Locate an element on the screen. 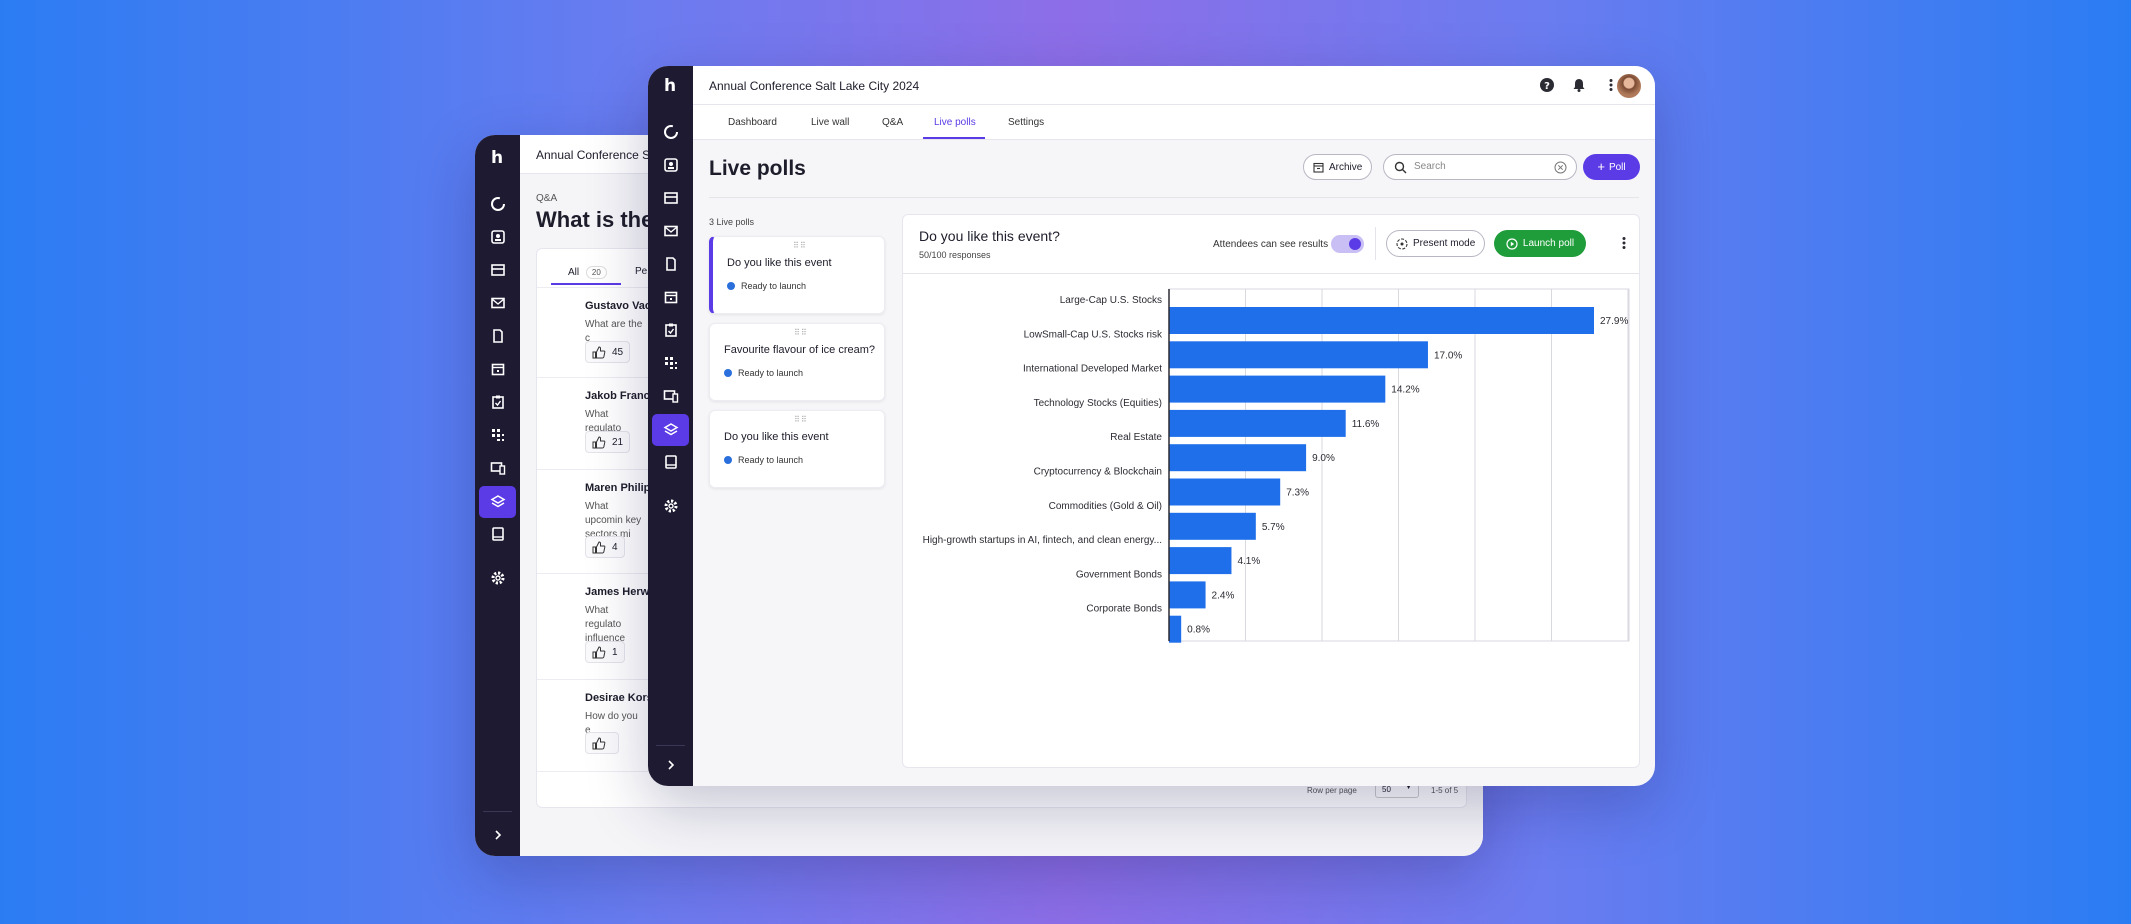 Image resolution: width=2131 pixels, height=924 pixels. help-icon: ? is located at coordinates (1547, 85).